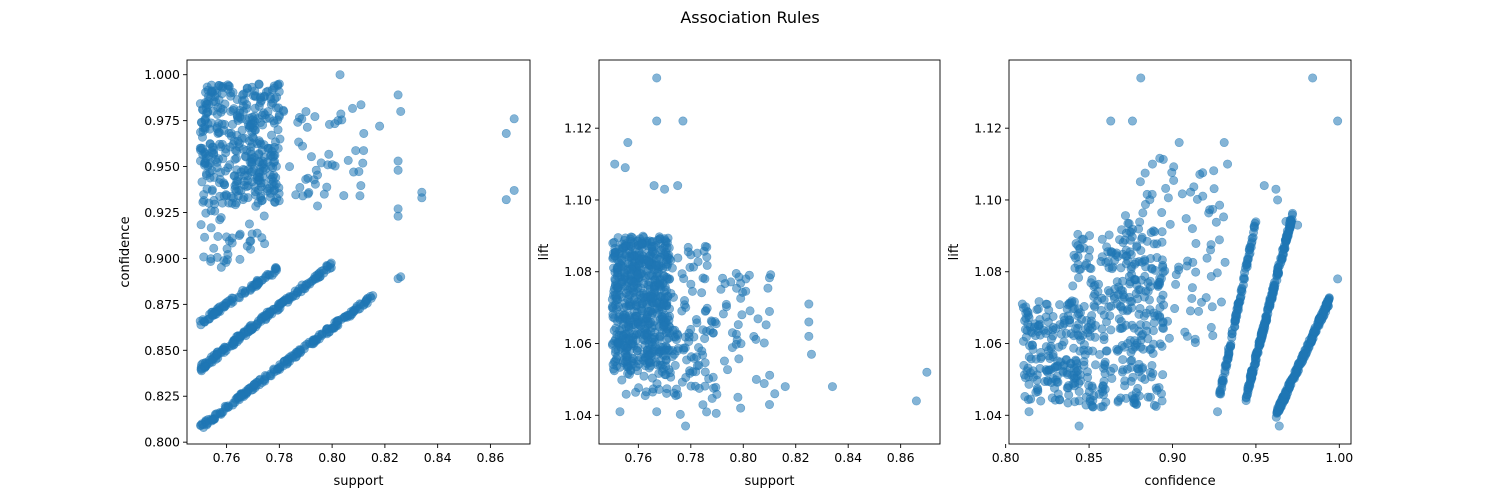  I want to click on y-tick-label: 1.000, so click(162, 74).